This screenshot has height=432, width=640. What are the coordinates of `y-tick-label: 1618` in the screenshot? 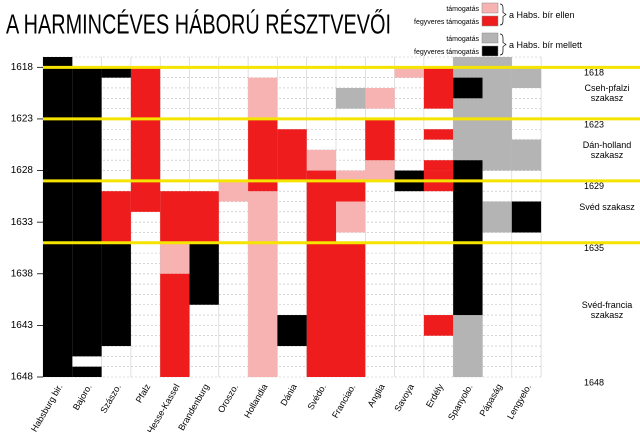 It's located at (22, 67).